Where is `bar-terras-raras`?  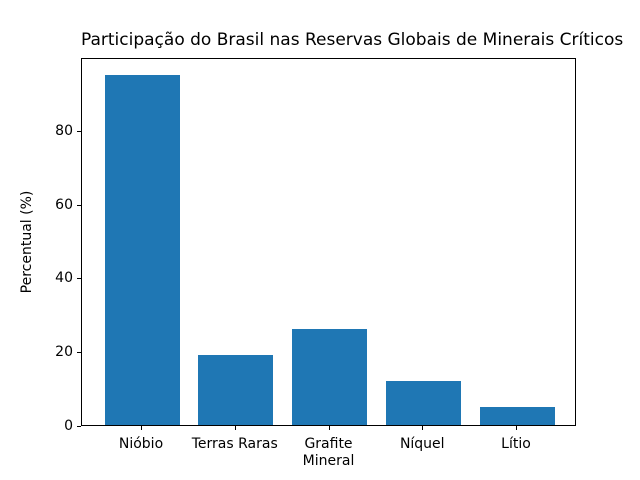 bar-terras-raras is located at coordinates (236, 389).